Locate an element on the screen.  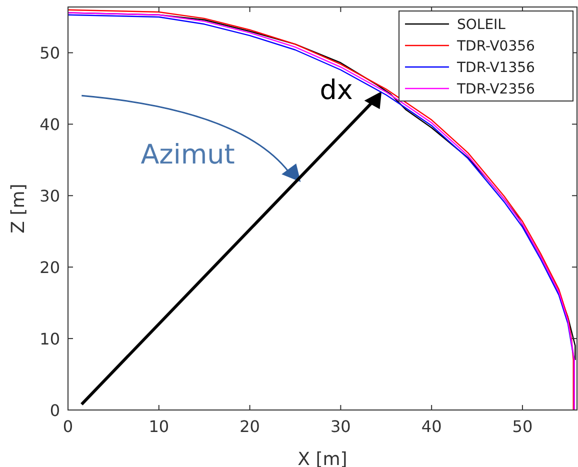
y-tick-label: 10 is located at coordinates (50, 339).